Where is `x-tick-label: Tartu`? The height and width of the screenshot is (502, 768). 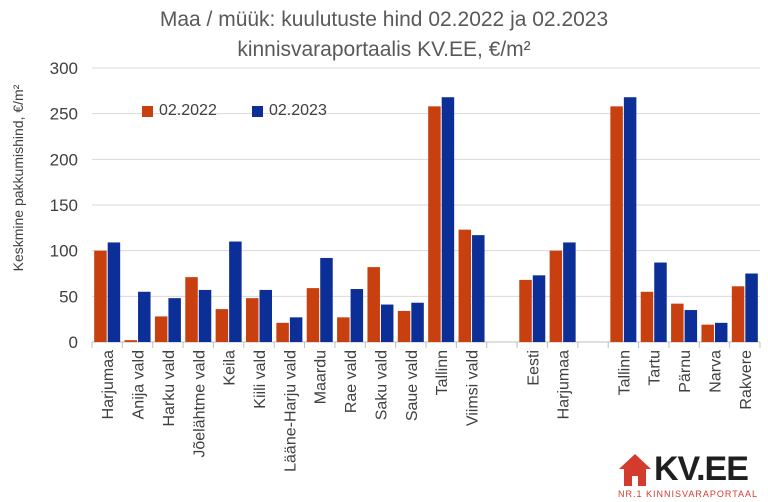
x-tick-label: Tartu is located at coordinates (655, 368).